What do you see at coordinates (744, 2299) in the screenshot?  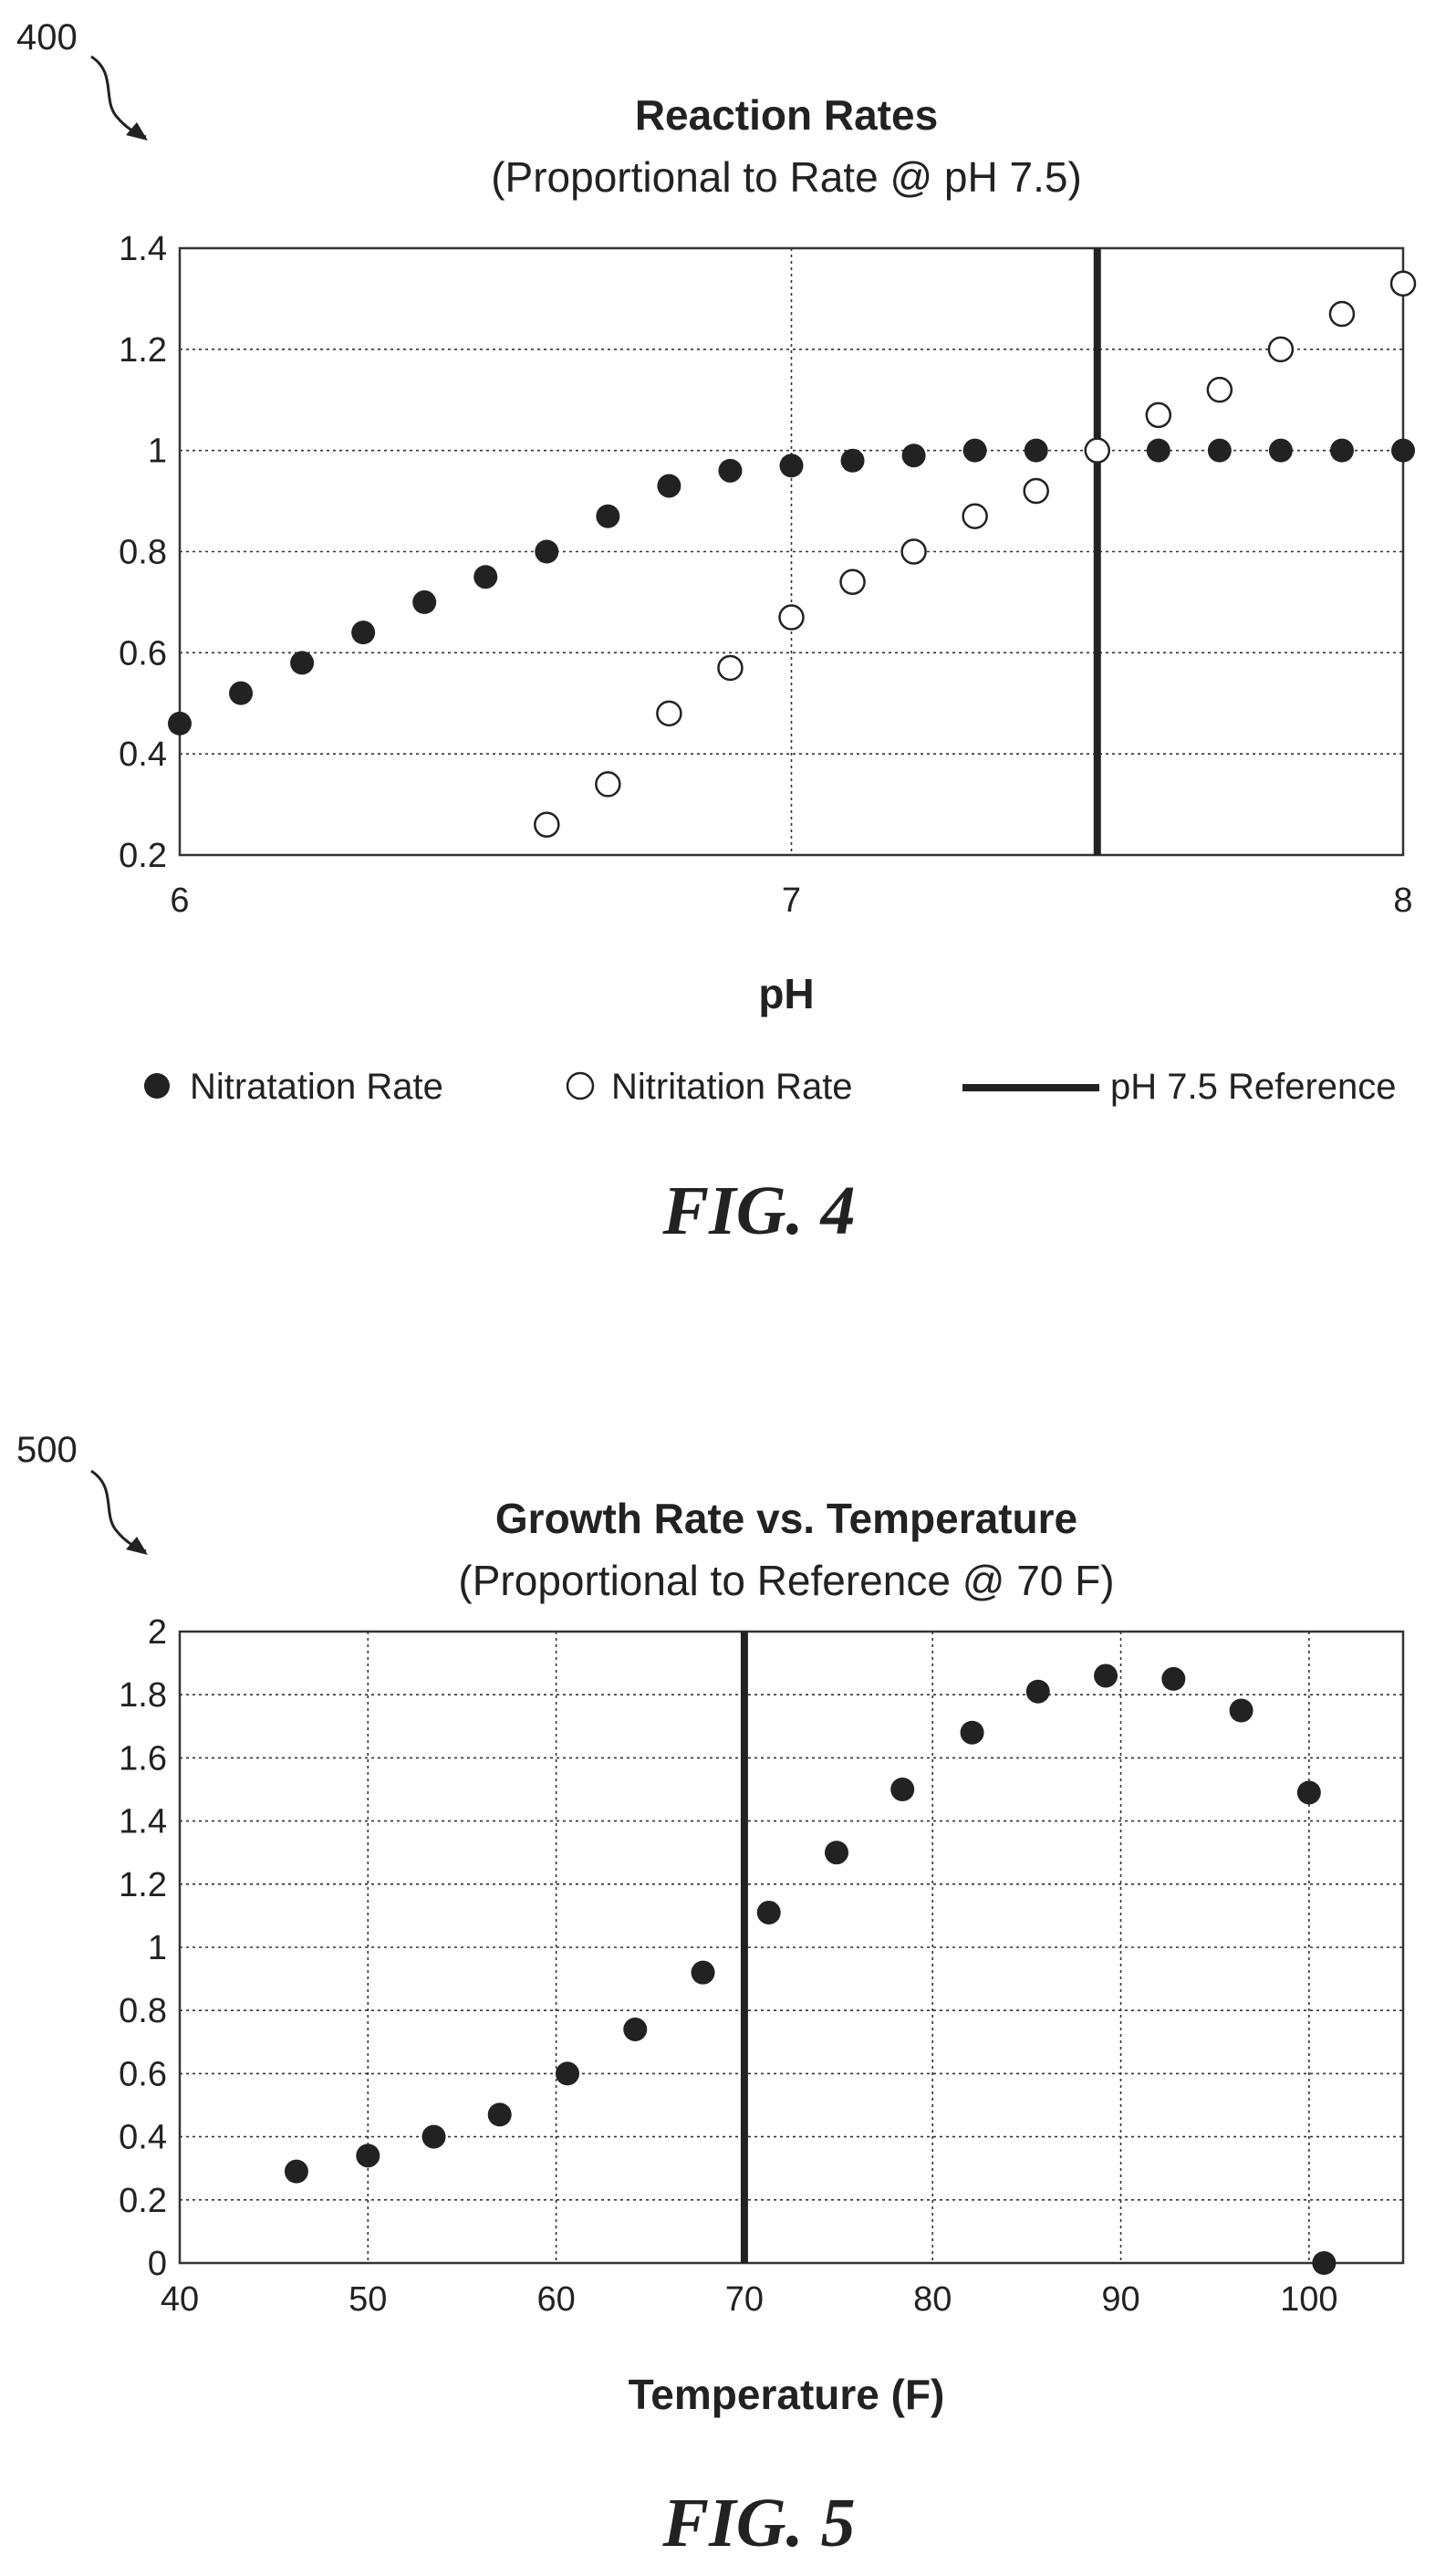 I see `chart-2-x-tick-label: 70` at bounding box center [744, 2299].